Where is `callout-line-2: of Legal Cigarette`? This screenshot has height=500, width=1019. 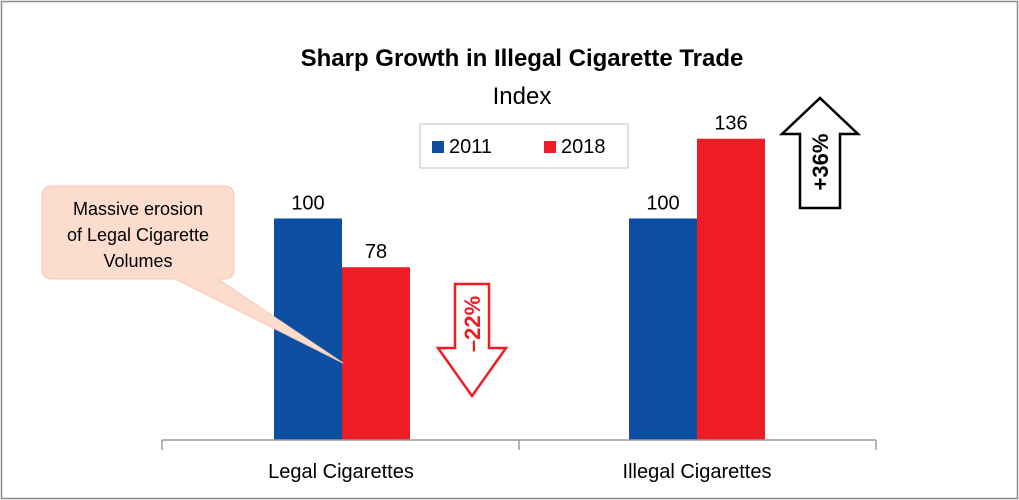 callout-line-2: of Legal Cigarette is located at coordinates (138, 235).